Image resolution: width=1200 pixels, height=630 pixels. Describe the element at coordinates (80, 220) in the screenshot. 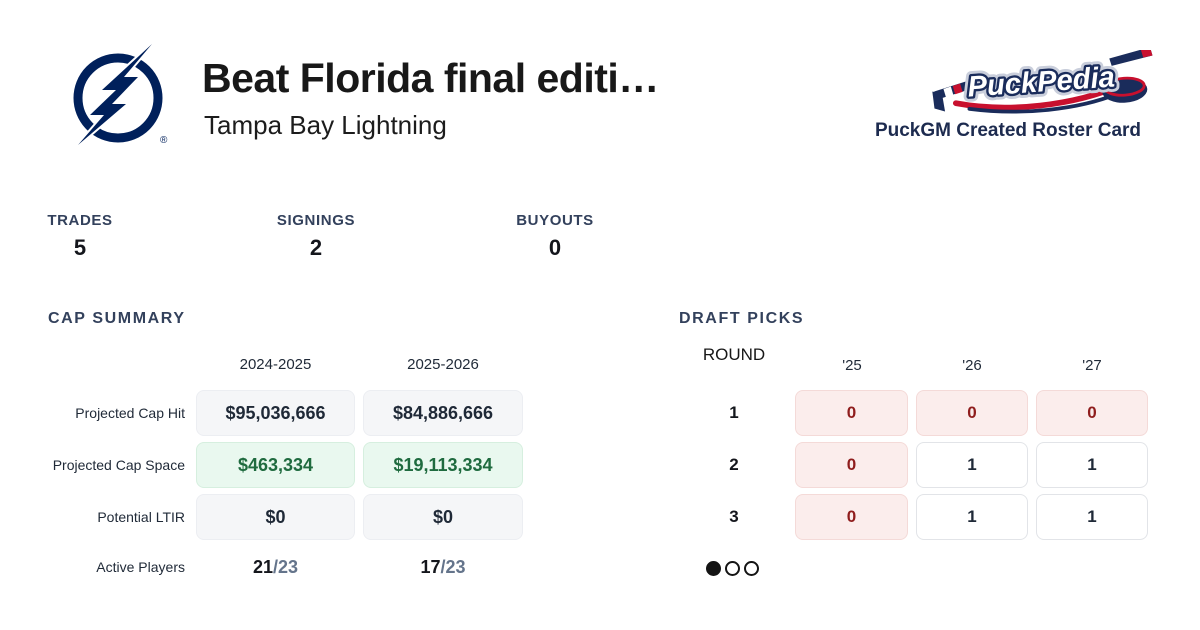

I see `stat-label: TRADES` at that location.